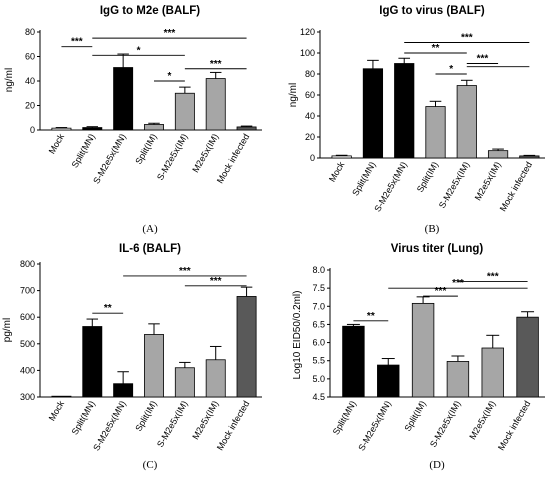 This screenshot has height=477, width=550. Describe the element at coordinates (318, 288) in the screenshot. I see `y-tick-label: 7.5` at that location.